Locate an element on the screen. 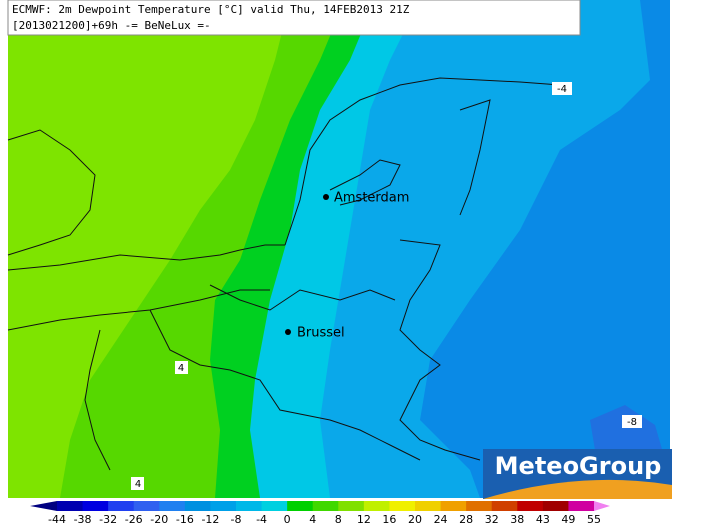 Image resolution: width=725 pixels, height=529 pixels. colorbar-tick-label: -16 is located at coordinates (185, 519).